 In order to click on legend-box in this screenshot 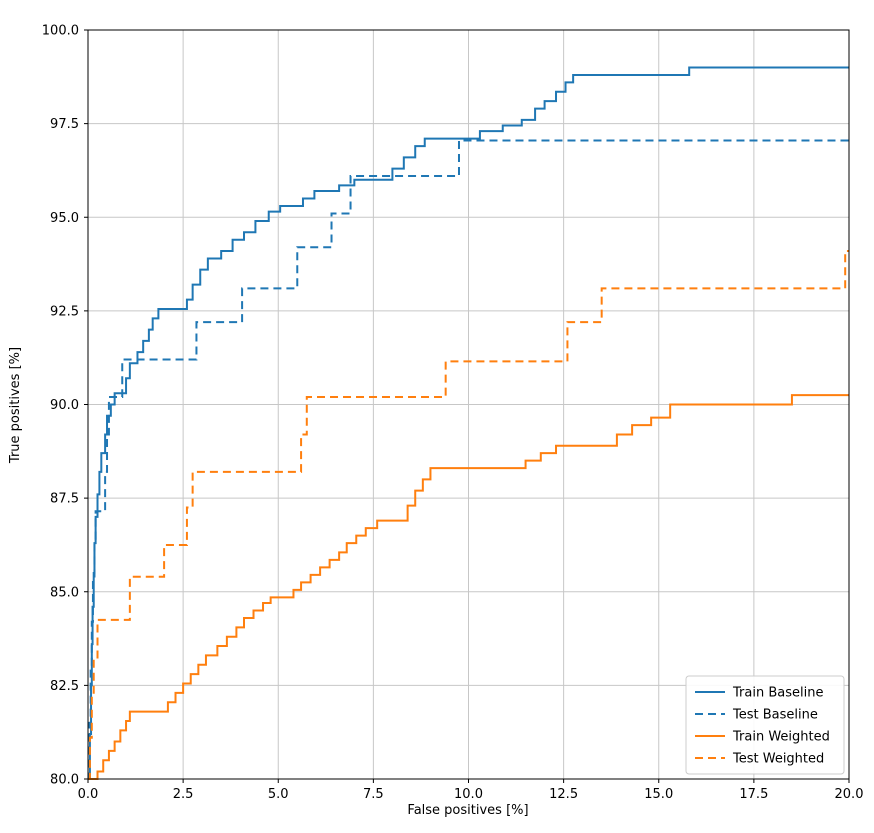, I will do `click(765, 725)`.